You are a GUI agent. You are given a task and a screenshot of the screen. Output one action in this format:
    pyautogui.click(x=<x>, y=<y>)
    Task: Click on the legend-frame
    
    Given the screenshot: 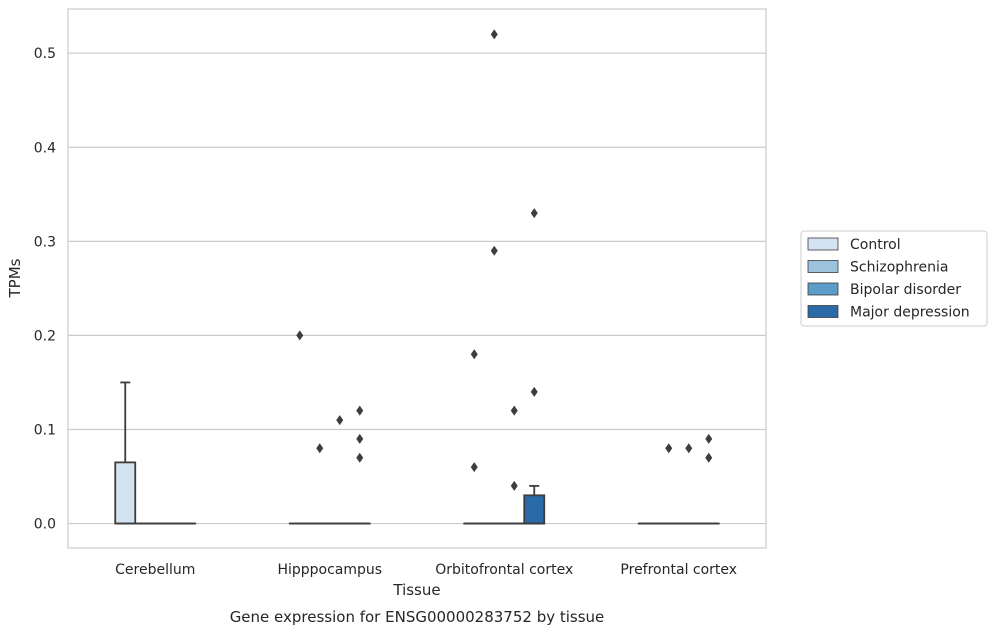 What is the action you would take?
    pyautogui.click(x=894, y=278)
    